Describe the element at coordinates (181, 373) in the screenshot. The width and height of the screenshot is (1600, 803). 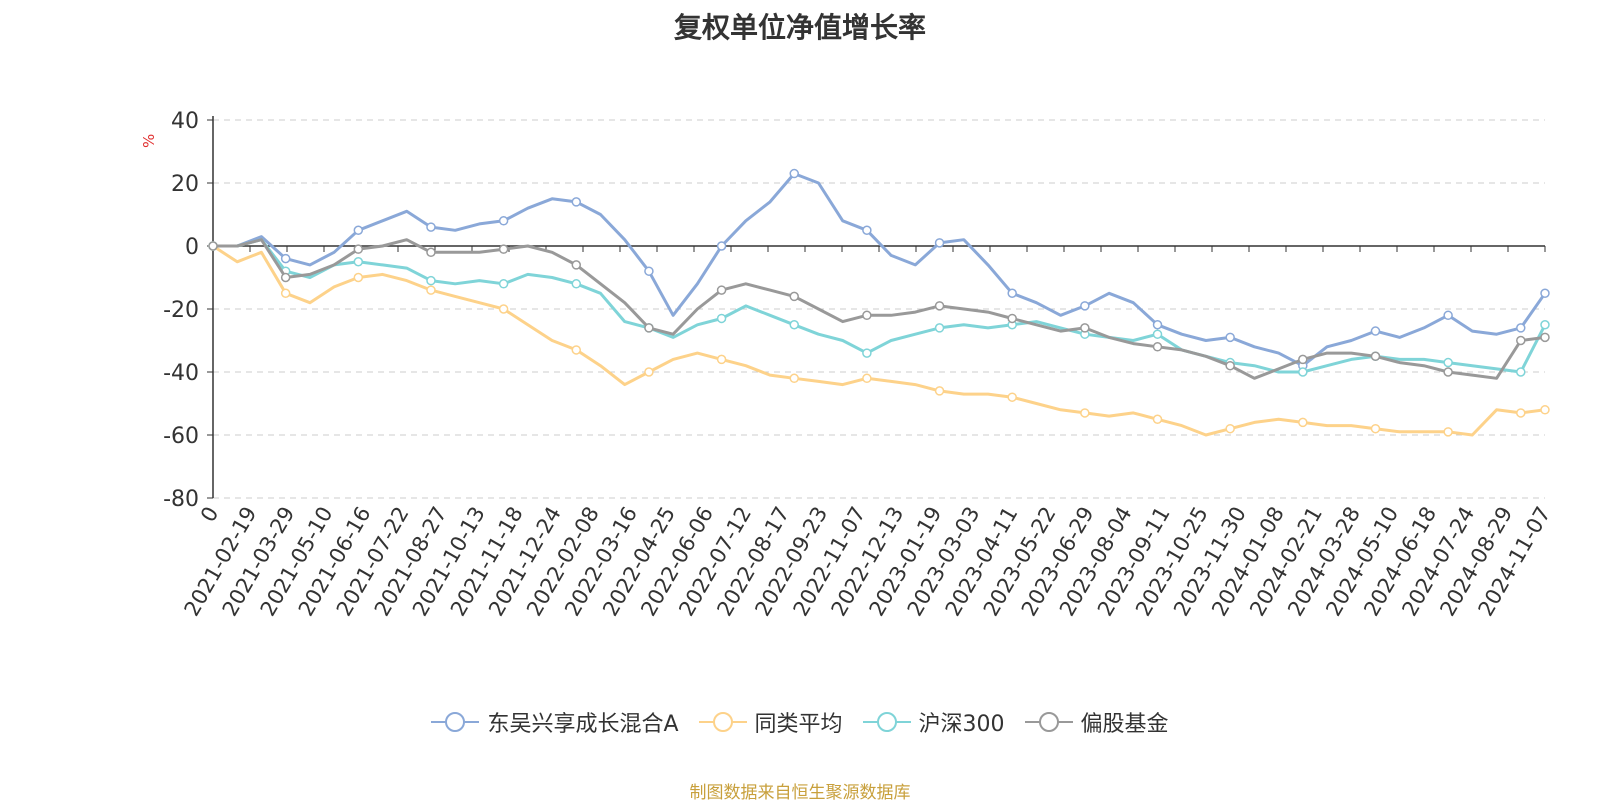
I see `y-tick-label: -40` at that location.